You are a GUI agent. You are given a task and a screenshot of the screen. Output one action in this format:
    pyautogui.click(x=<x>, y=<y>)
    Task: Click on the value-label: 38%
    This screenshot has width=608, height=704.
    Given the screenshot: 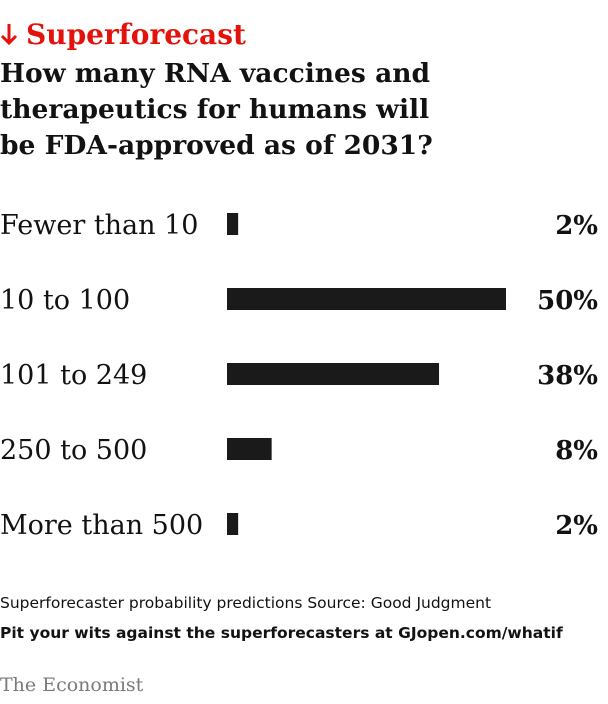 What is the action you would take?
    pyautogui.click(x=567, y=376)
    